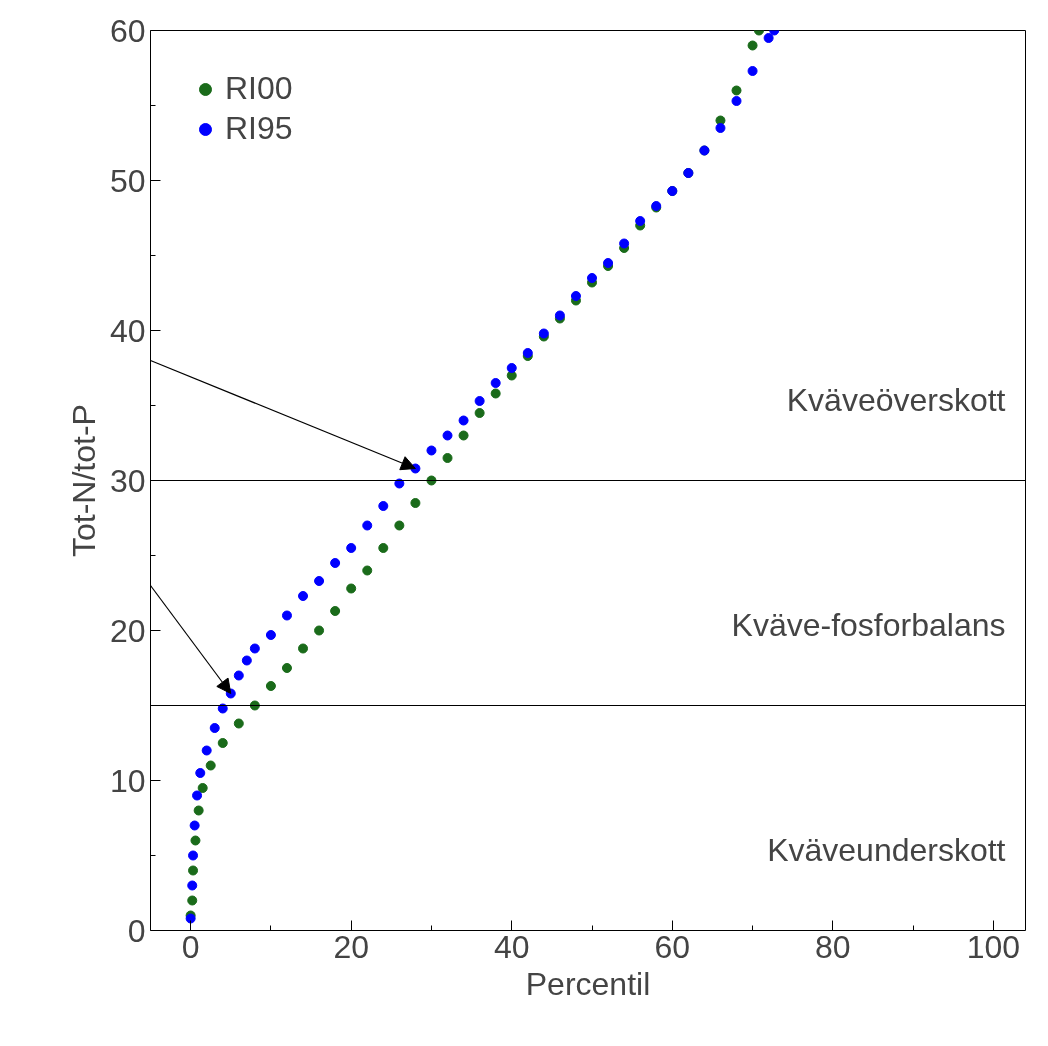 This screenshot has height=1046, width=1048. I want to click on y-axis-title: Tot-N/tot-P, so click(83, 480).